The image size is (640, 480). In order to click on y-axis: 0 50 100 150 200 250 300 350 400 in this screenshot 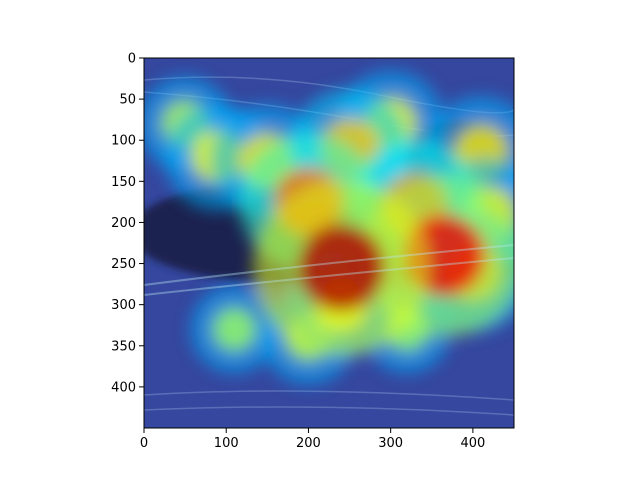, I will do `click(127, 223)`.